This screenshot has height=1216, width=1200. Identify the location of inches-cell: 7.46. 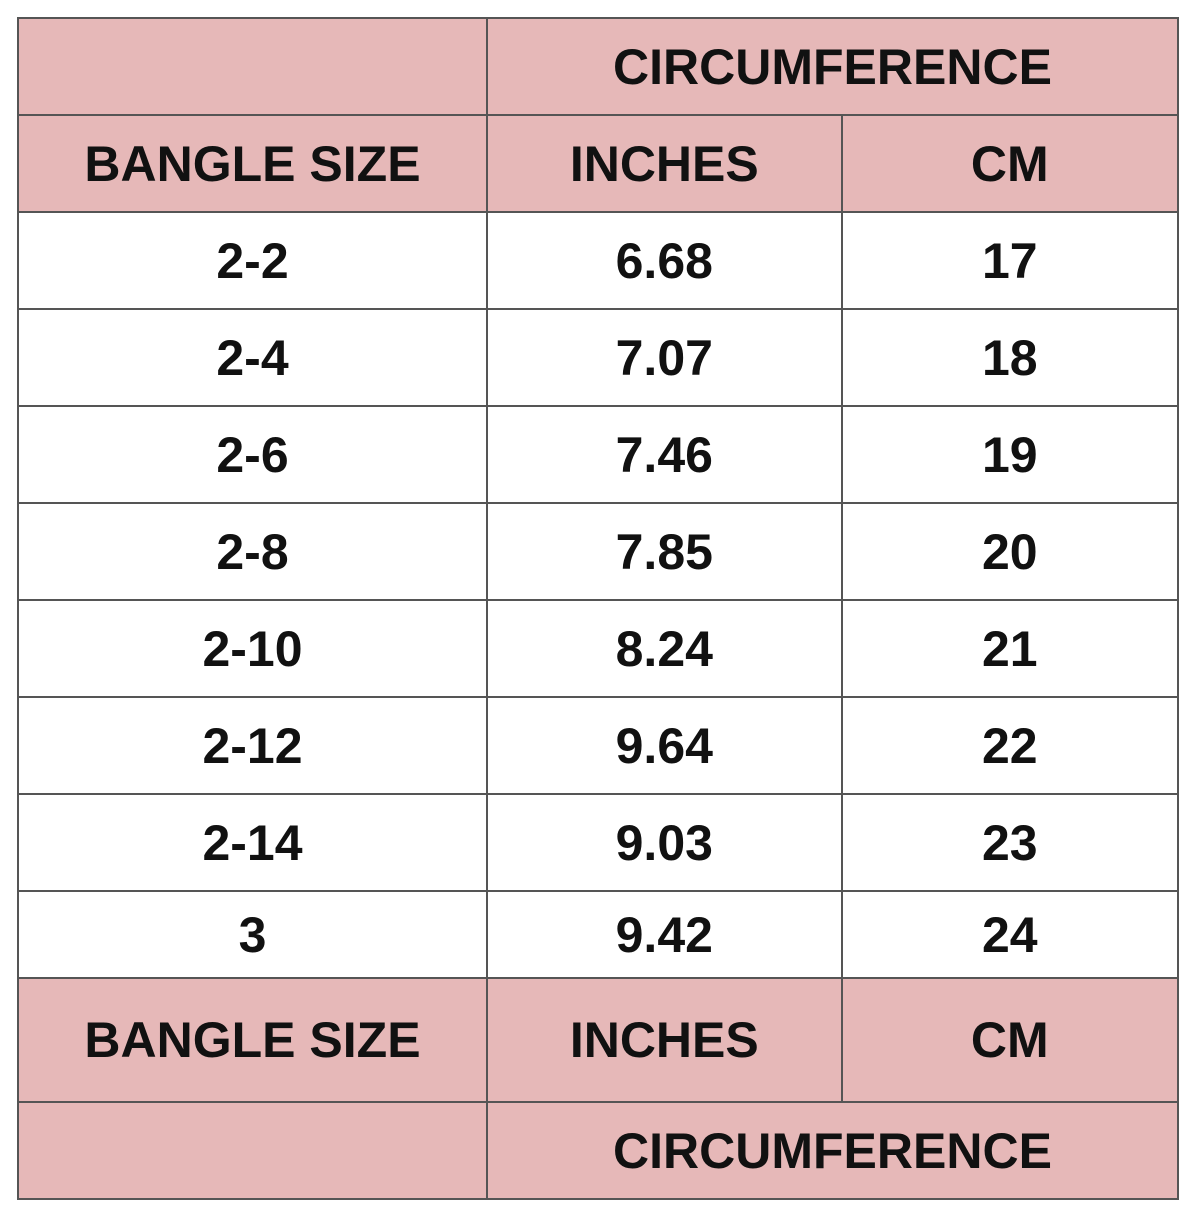
(664, 454).